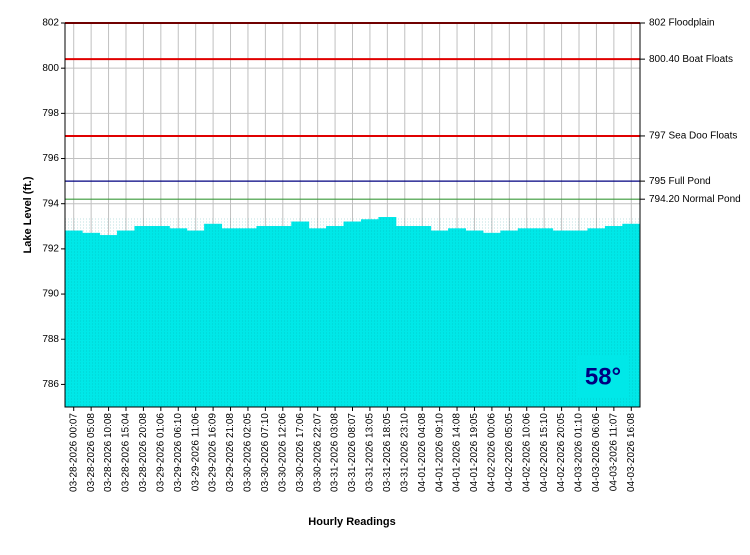 The width and height of the screenshot is (750, 555). What do you see at coordinates (50, 113) in the screenshot?
I see `y-tick-label: 798` at bounding box center [50, 113].